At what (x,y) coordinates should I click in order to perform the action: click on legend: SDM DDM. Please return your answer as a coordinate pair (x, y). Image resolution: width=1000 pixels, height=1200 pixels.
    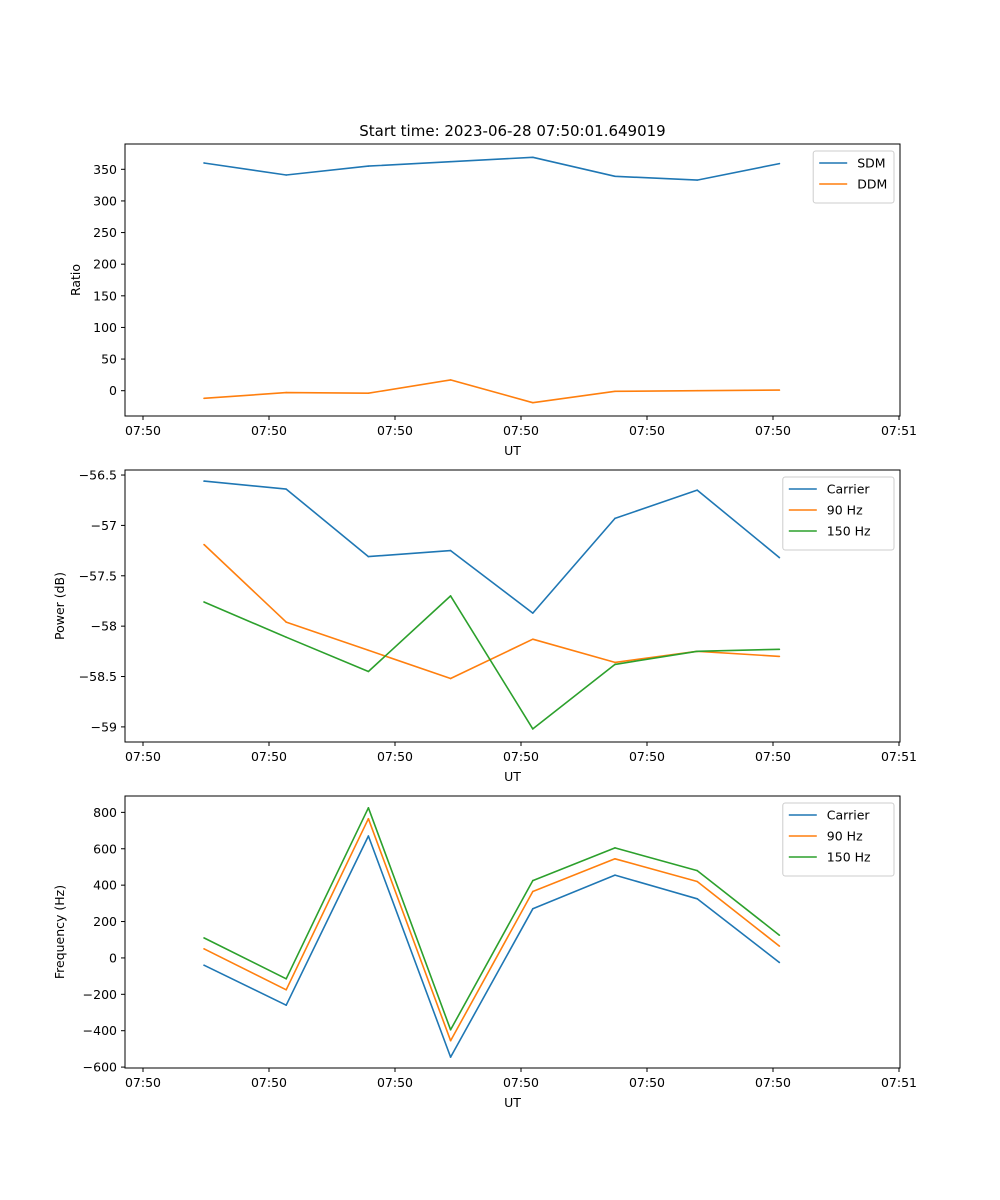
    Looking at the image, I should click on (853, 177).